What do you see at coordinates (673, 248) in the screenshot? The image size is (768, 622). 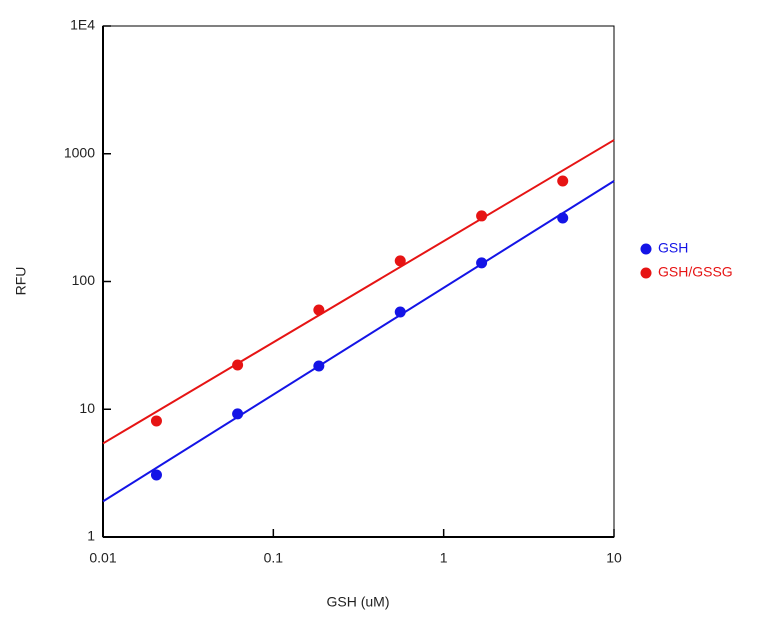 I see `legend-label: GSH` at bounding box center [673, 248].